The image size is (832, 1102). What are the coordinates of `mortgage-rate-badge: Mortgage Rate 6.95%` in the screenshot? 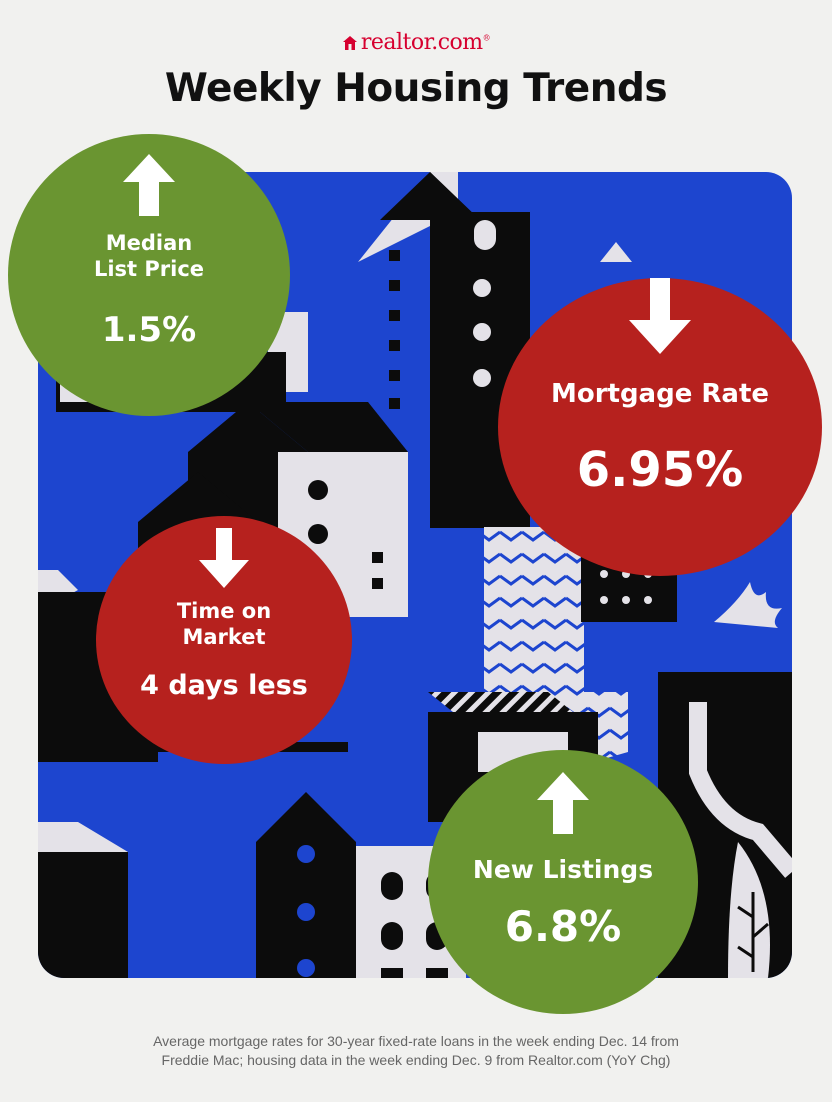 It's located at (660, 427).